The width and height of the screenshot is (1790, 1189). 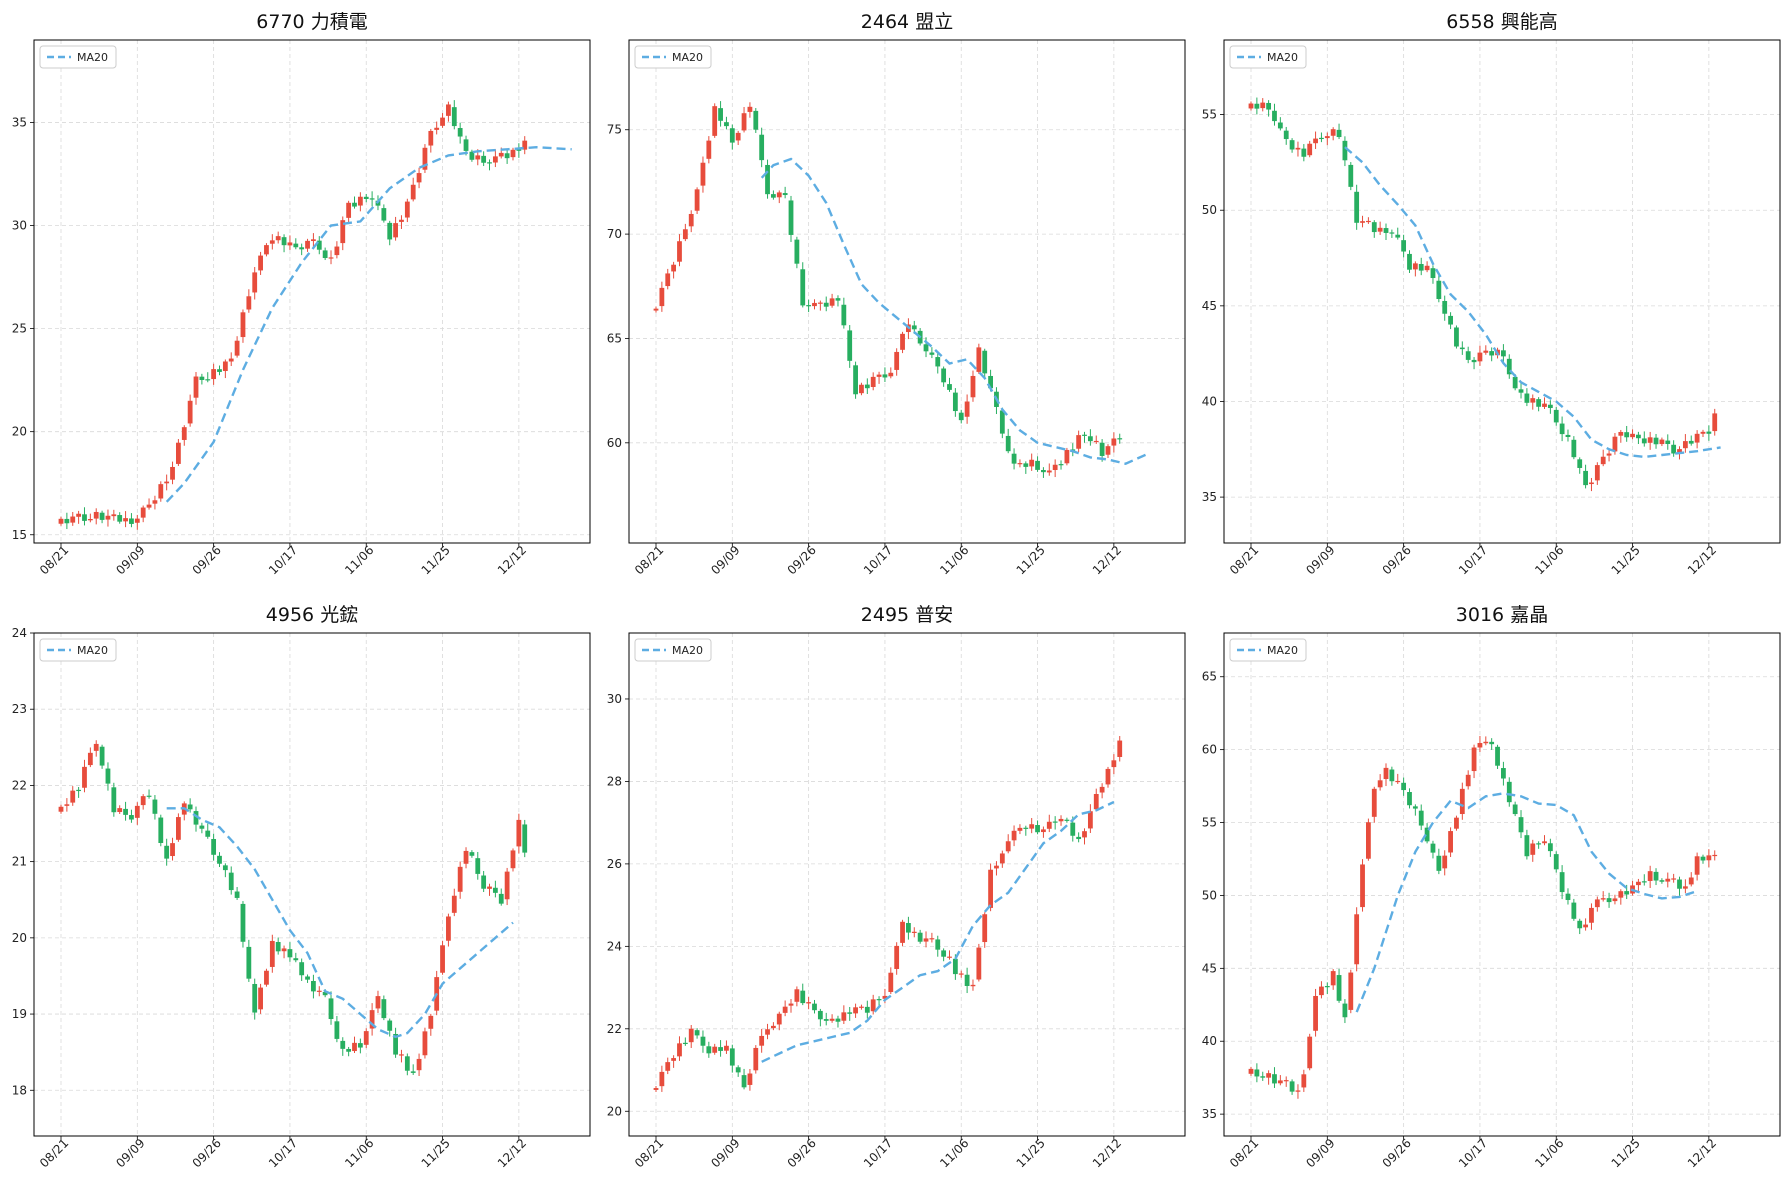 I want to click on x-tick-label: 09/09, so click(x=130, y=1153).